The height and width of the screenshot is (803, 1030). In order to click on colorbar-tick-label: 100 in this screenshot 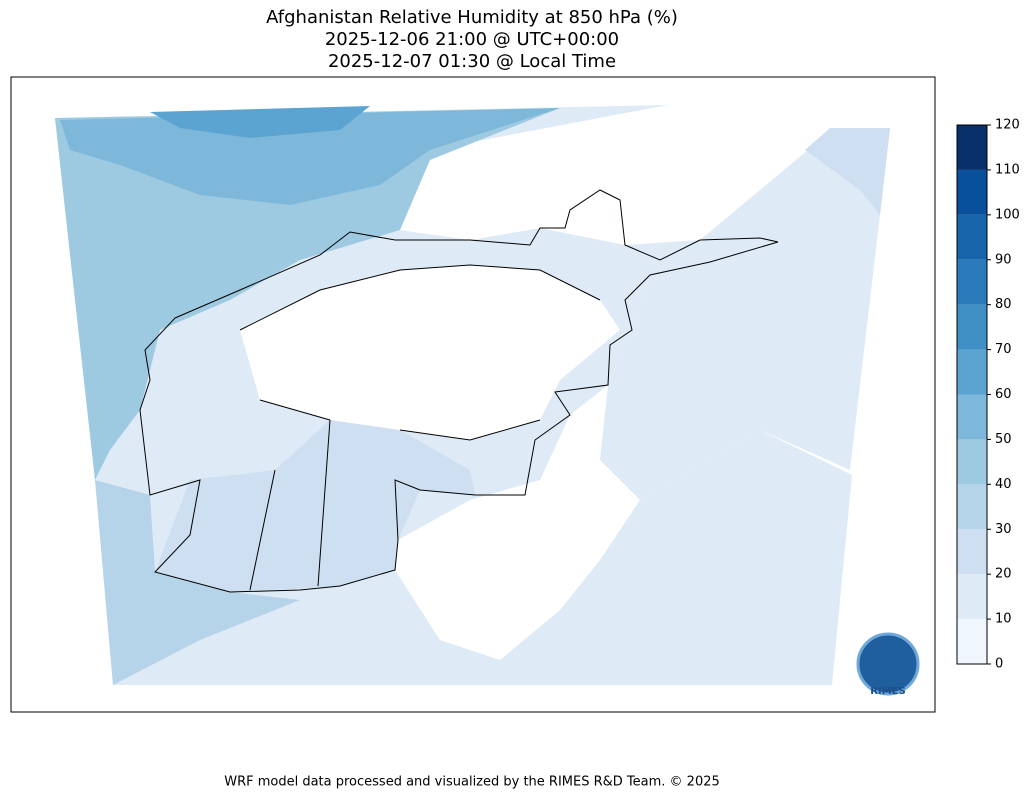, I will do `click(1007, 214)`.